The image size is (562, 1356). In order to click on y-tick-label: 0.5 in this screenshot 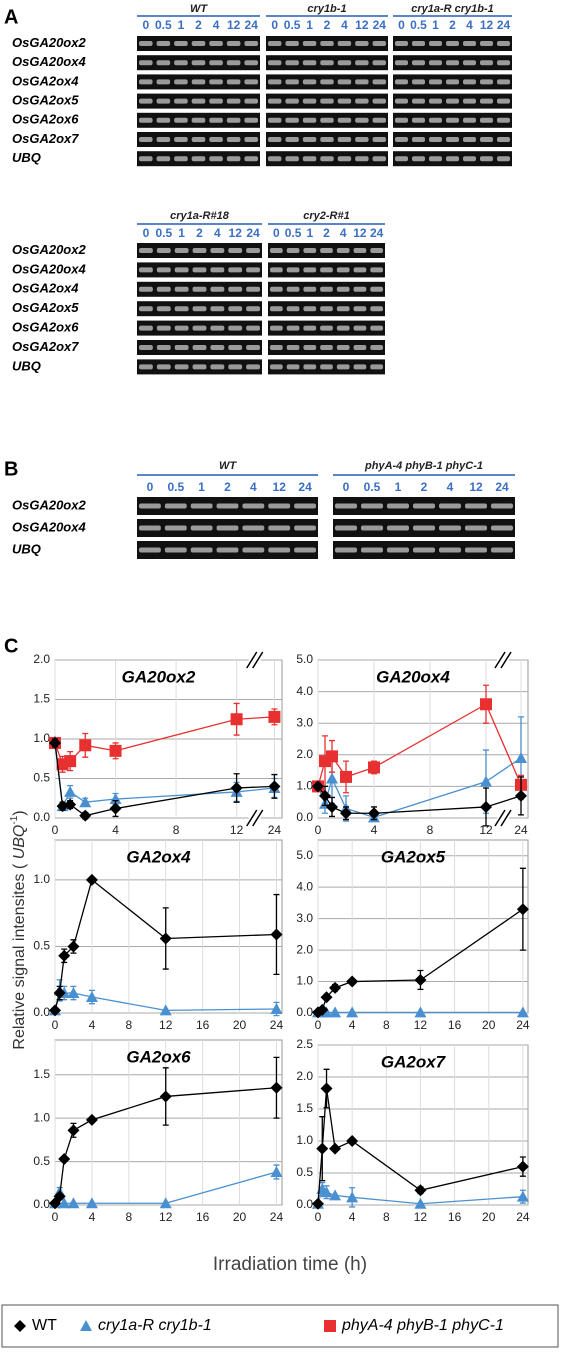, I will do `click(41, 778)`.